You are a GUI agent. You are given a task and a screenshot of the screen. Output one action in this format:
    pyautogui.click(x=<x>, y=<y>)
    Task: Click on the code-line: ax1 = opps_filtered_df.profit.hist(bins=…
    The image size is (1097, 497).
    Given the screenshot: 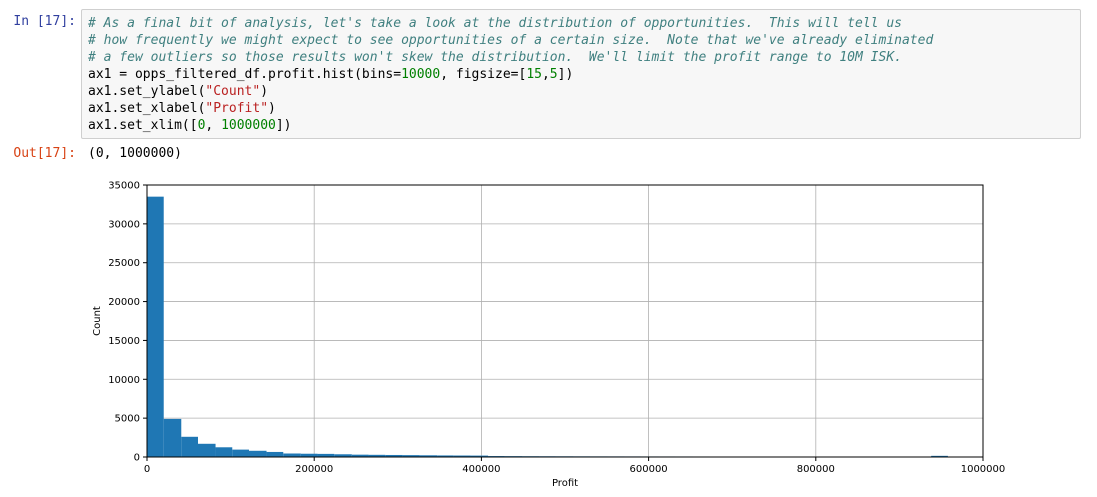 What is the action you would take?
    pyautogui.click(x=581, y=74)
    